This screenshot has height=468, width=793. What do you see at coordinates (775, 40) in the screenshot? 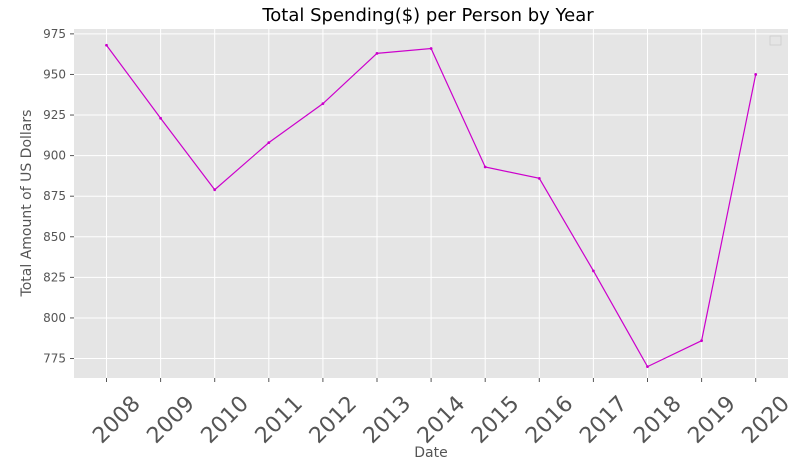
I see `legend-box` at bounding box center [775, 40].